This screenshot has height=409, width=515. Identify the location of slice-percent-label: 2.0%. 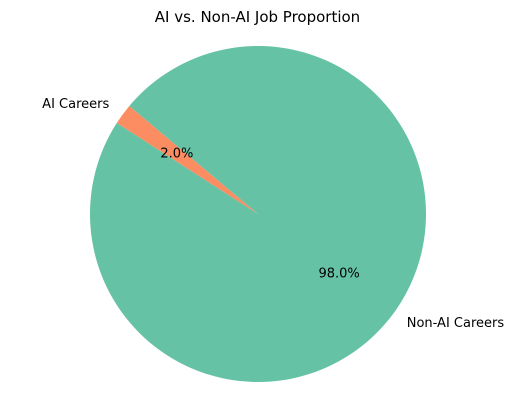
(176, 154).